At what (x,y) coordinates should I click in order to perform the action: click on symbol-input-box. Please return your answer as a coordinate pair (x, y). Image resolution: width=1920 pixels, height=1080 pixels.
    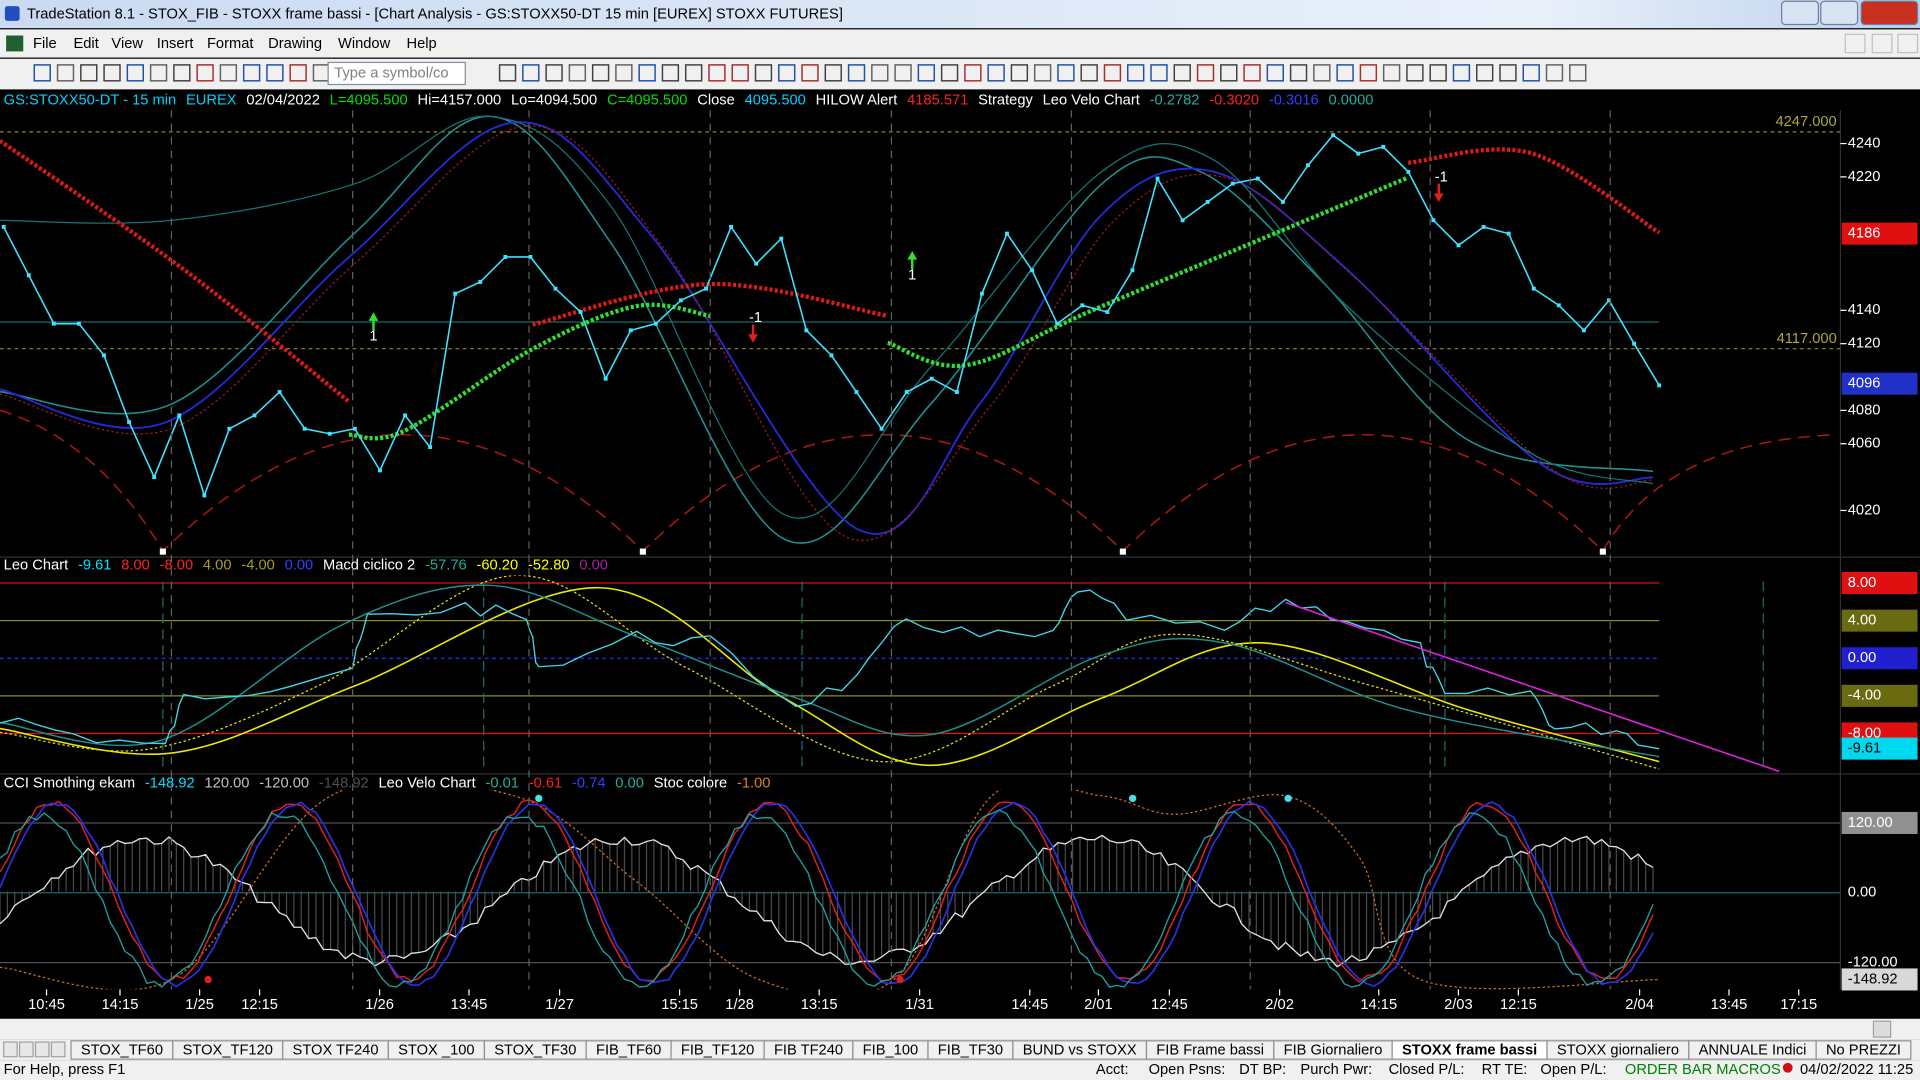
    Looking at the image, I should click on (396, 73).